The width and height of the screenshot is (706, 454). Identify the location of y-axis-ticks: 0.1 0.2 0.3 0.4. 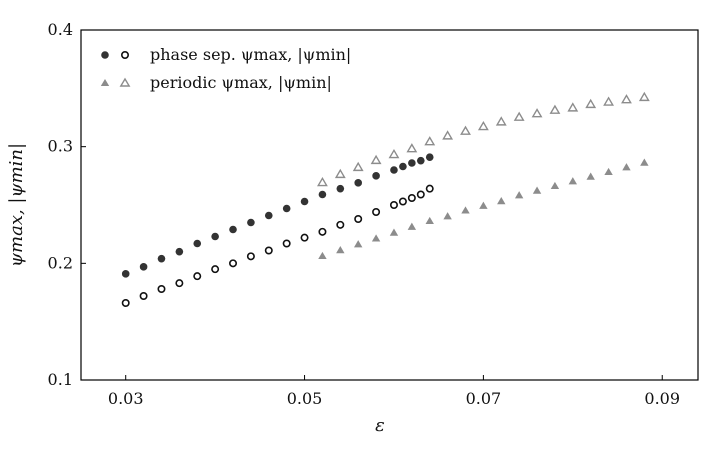
(67, 204).